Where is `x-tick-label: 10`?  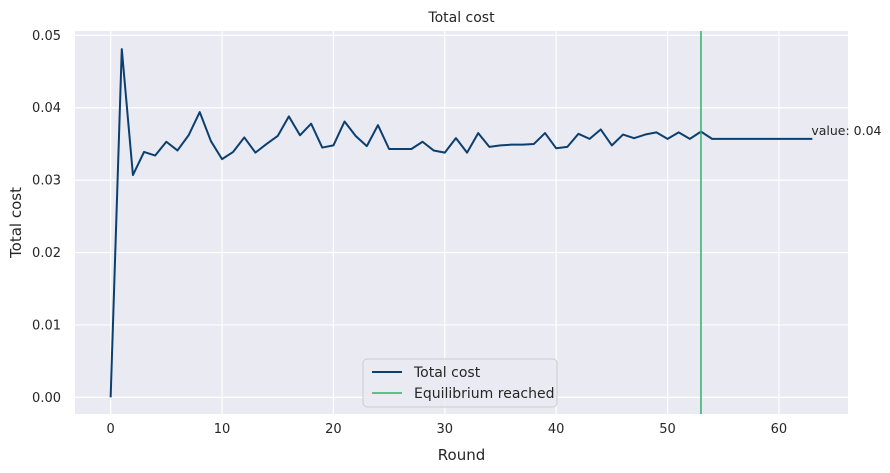
x-tick-label: 10 is located at coordinates (222, 429).